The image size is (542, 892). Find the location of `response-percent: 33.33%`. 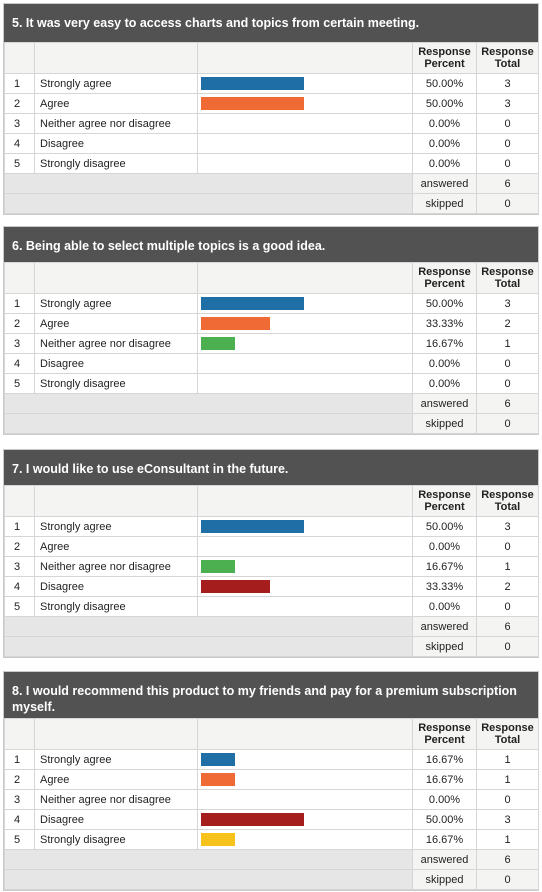

response-percent: 33.33% is located at coordinates (444, 323).